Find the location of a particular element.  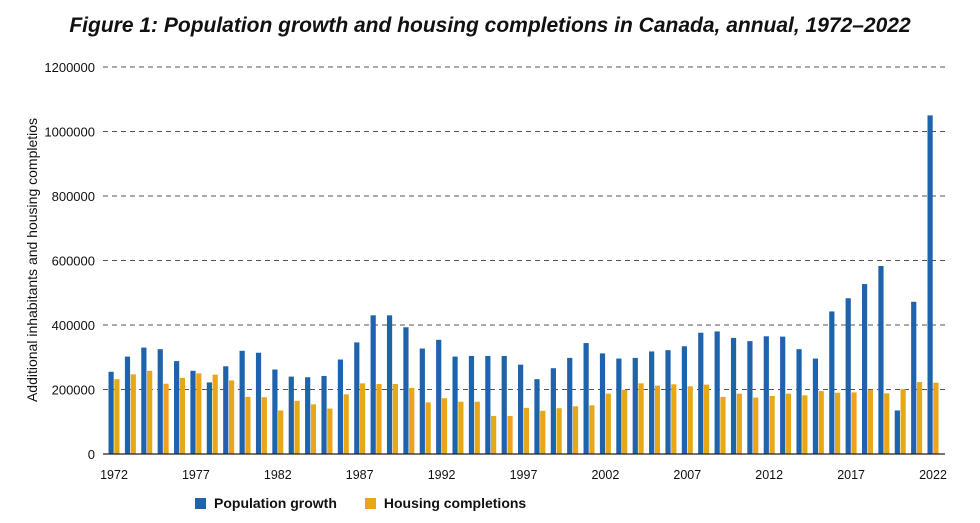

legend-swatch-housing is located at coordinates (370, 503).